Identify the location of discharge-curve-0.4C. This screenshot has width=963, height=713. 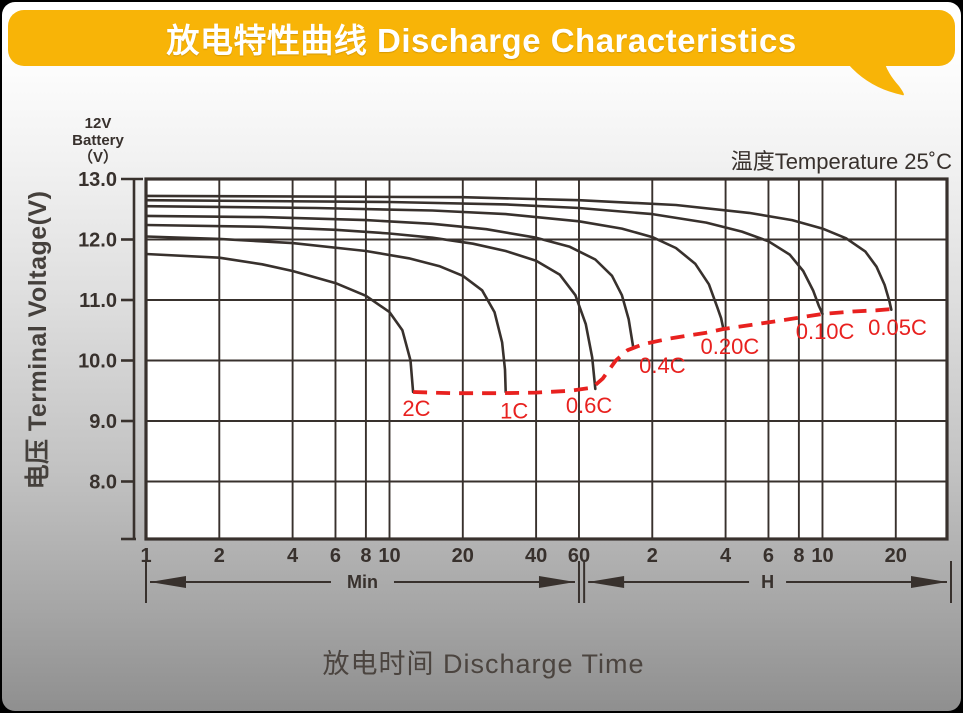
(389, 281).